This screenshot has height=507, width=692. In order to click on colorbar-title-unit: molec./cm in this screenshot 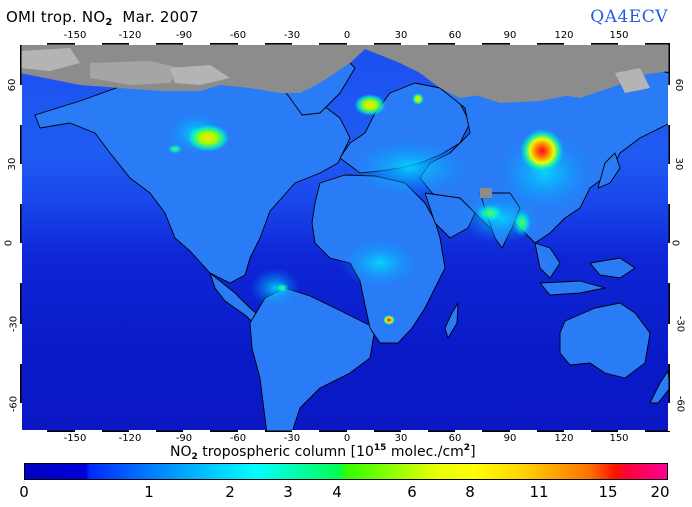, I will do `click(425, 452)`.